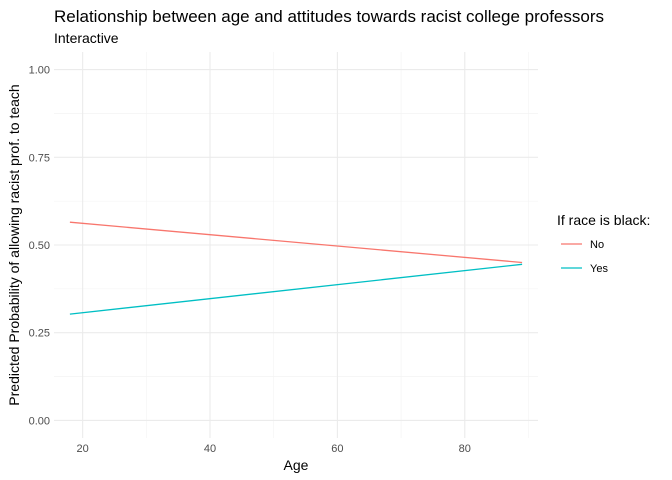 This screenshot has height=480, width=672. I want to click on y-tick-label: 1.00, so click(39, 71).